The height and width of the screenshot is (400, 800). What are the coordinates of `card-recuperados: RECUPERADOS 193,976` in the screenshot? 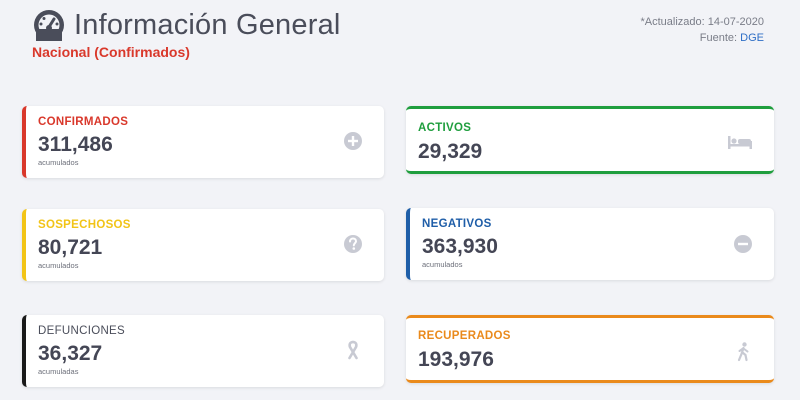 It's located at (590, 349).